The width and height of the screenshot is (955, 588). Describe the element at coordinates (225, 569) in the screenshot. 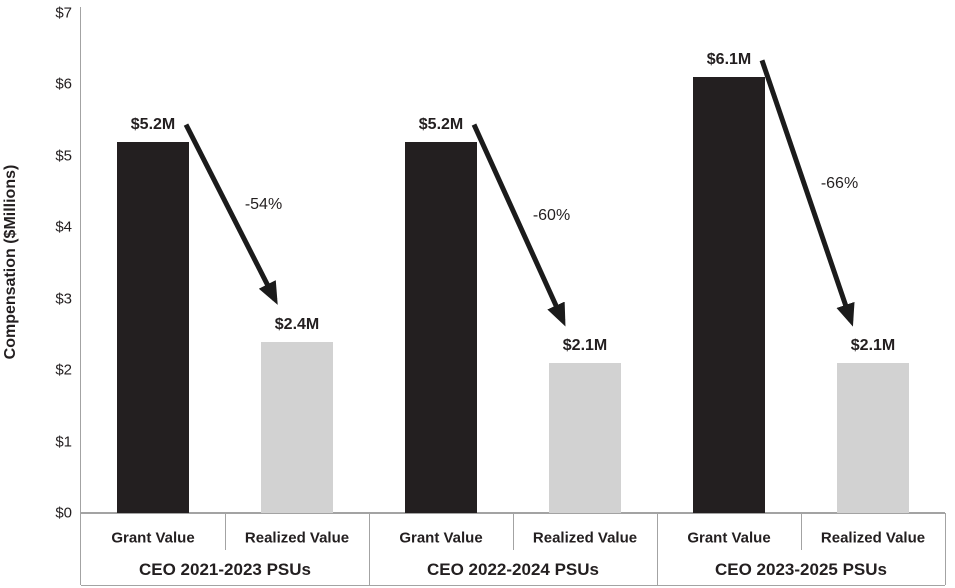

I see `group-label: CEO 2021-2023 PSUs` at that location.